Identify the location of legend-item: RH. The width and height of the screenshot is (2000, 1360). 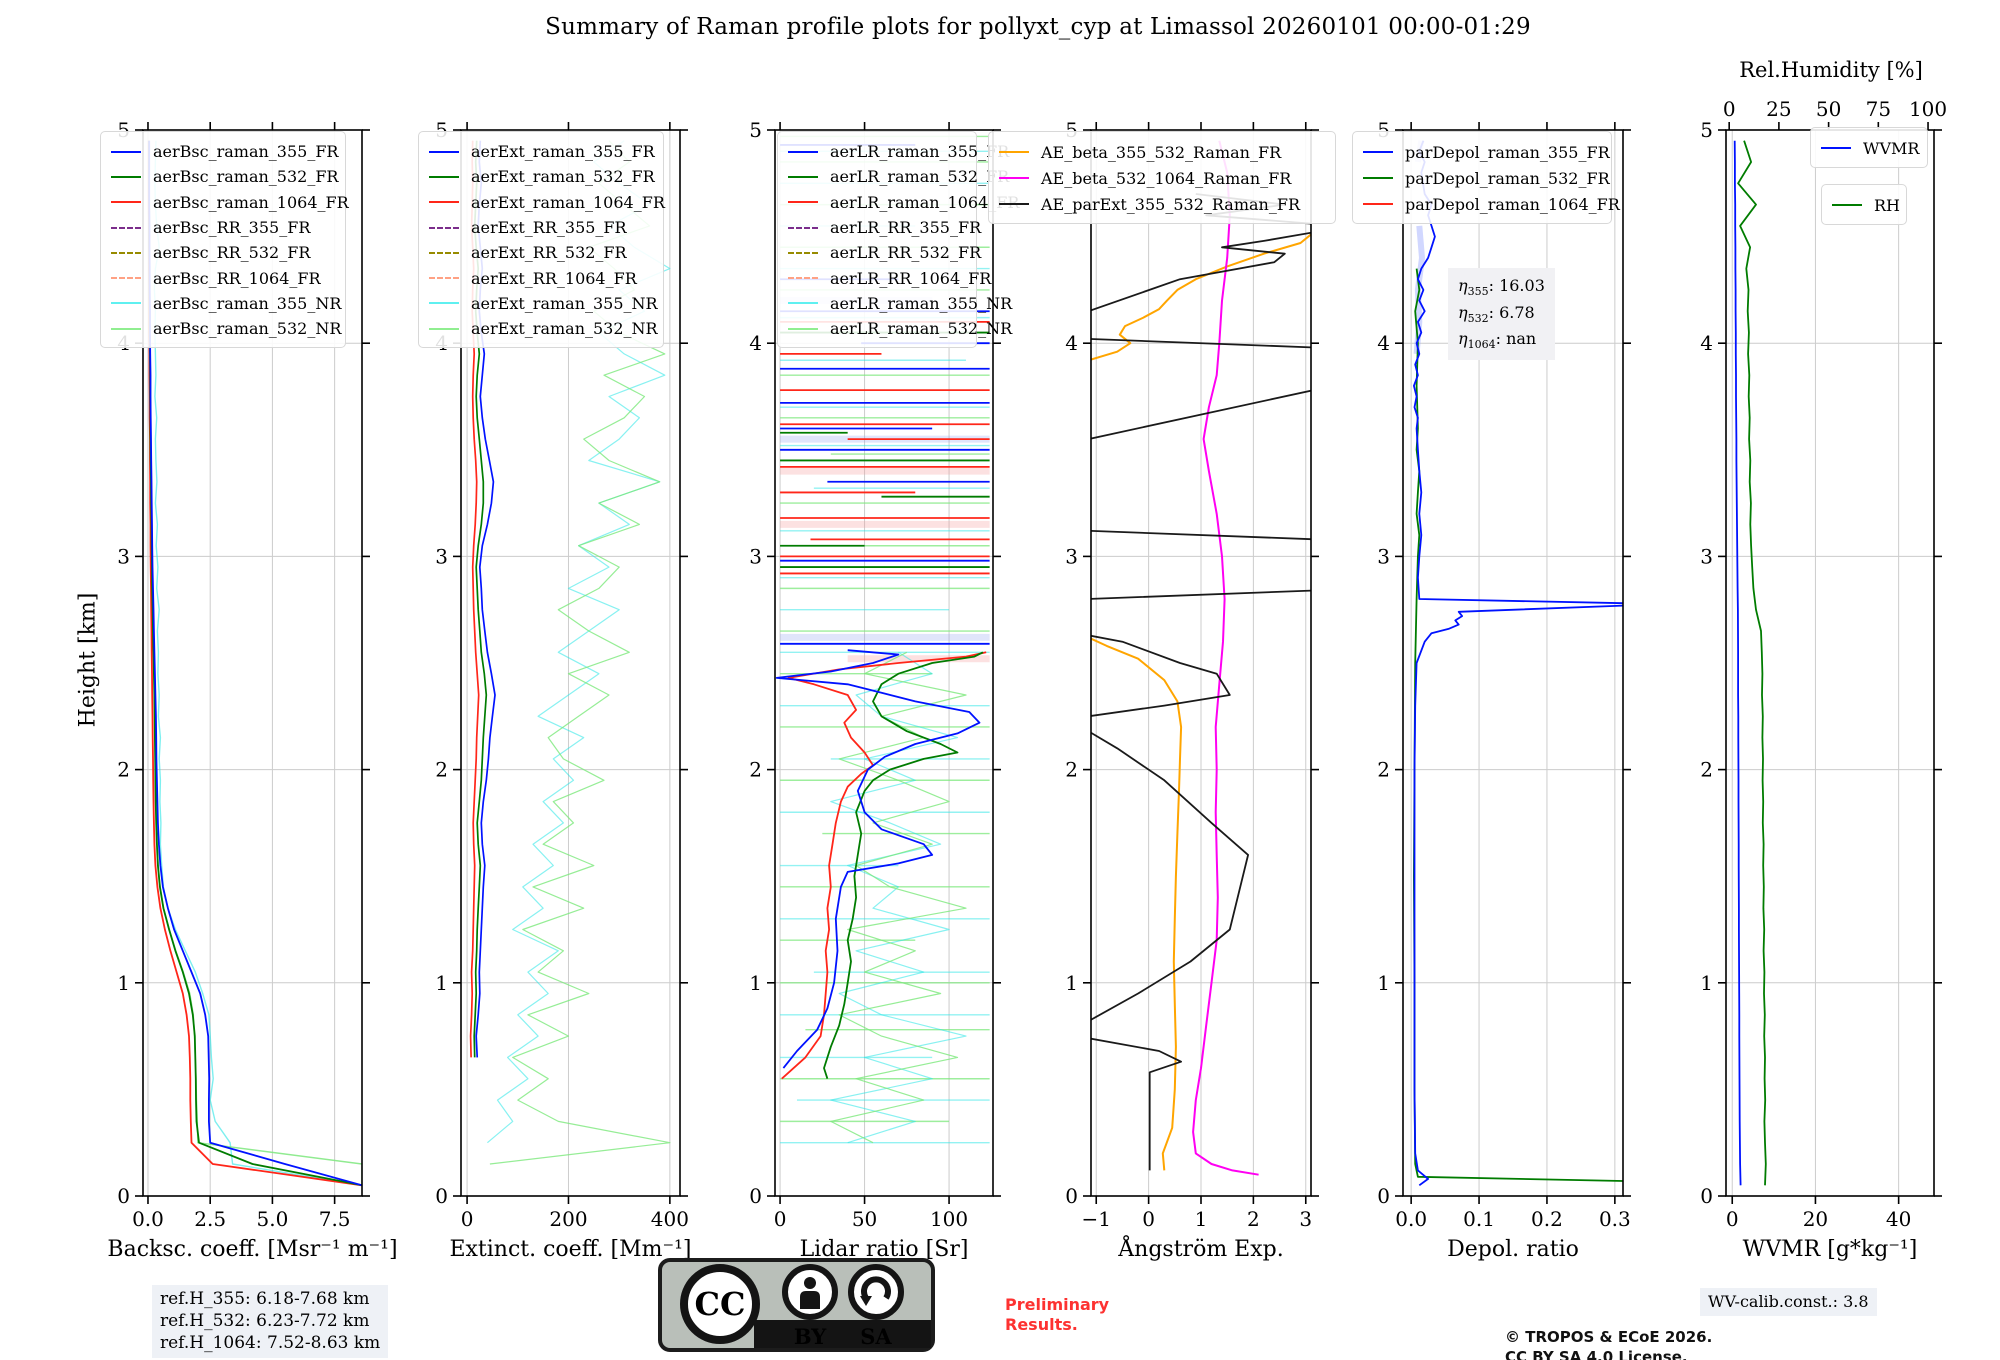
(1866, 205).